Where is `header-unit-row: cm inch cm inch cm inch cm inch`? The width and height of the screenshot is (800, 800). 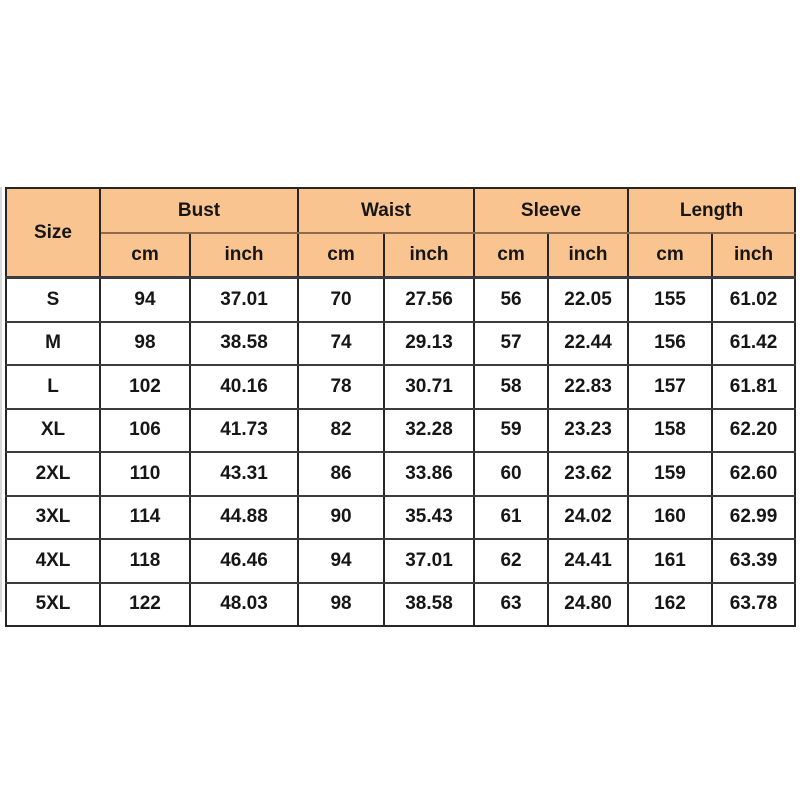 header-unit-row: cm inch cm inch cm inch cm inch is located at coordinates (401, 256).